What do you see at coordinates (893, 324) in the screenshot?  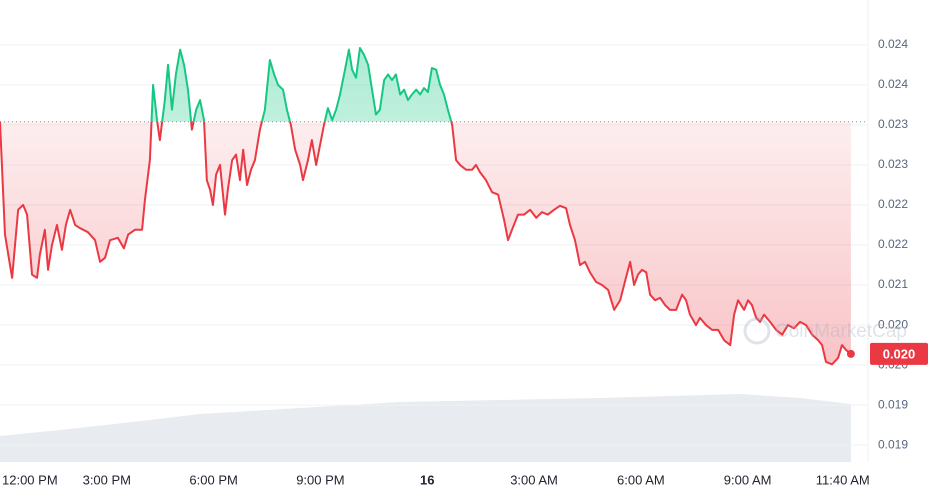 I see `y-tick-label: 0.020` at bounding box center [893, 324].